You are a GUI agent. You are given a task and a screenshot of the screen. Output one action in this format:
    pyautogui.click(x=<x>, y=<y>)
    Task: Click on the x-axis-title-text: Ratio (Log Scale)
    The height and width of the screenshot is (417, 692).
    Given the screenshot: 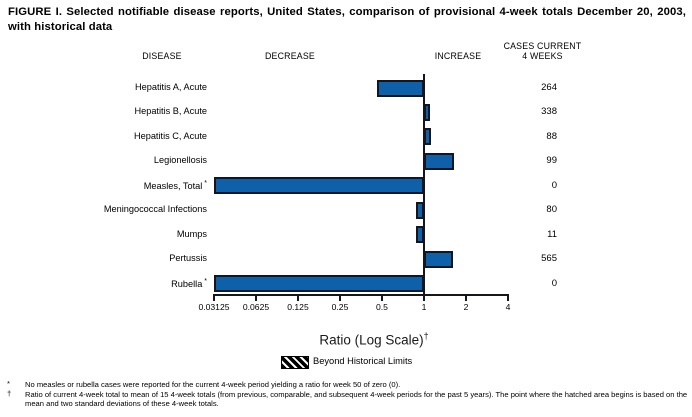 What is the action you would take?
    pyautogui.click(x=371, y=340)
    